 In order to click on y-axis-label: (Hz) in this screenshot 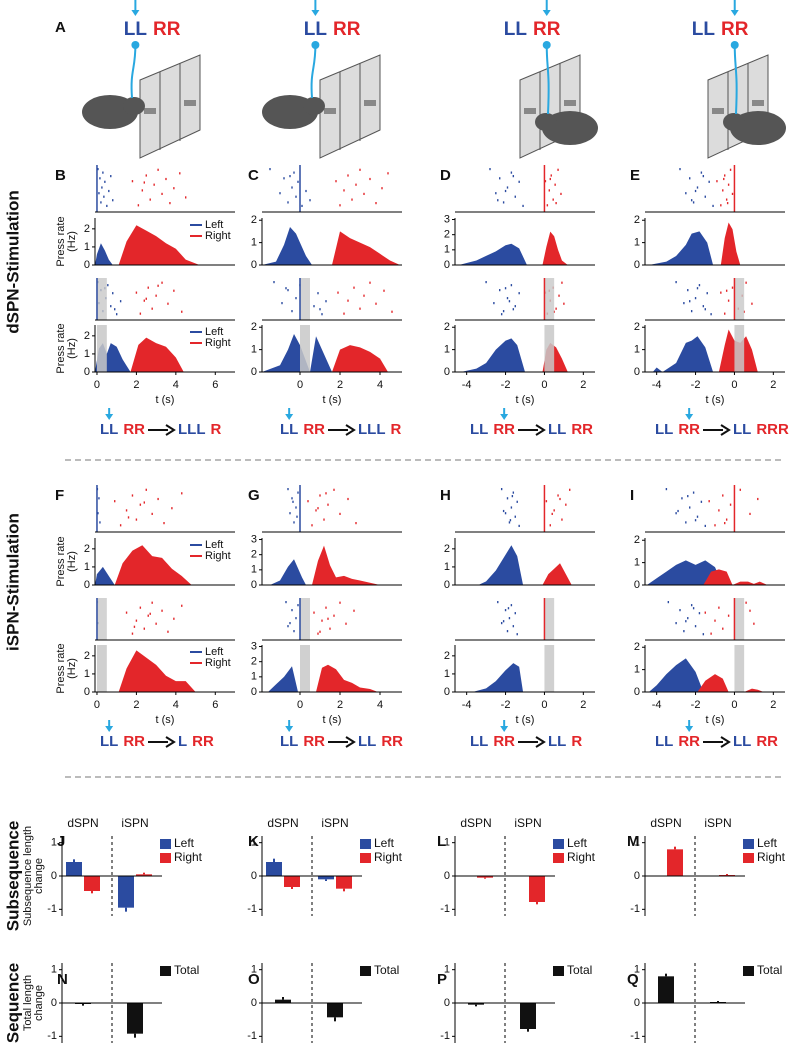, I will do `click(72, 561)`.